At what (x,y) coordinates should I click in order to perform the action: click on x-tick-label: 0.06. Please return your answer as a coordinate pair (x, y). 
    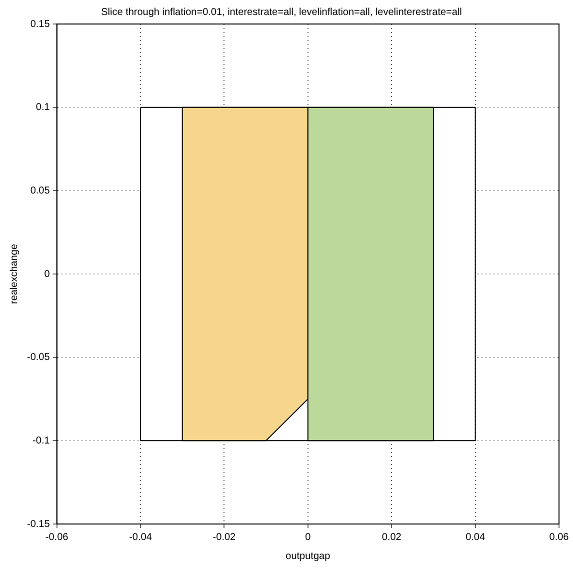
    Looking at the image, I should click on (559, 537).